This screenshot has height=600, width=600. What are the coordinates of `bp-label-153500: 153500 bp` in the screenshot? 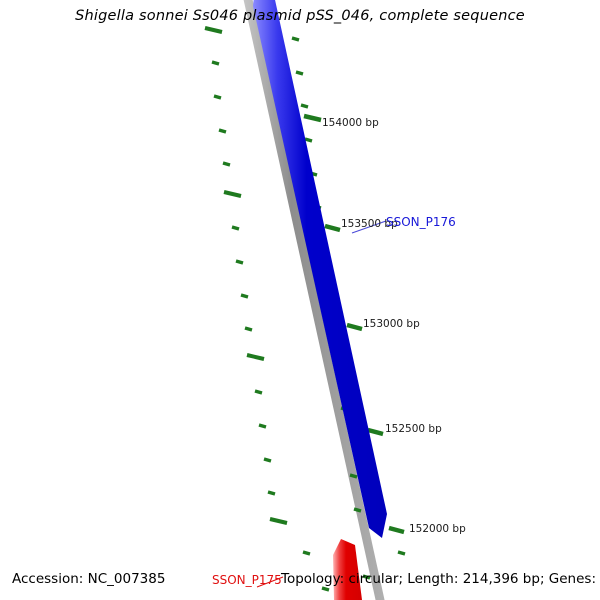 It's located at (369, 224).